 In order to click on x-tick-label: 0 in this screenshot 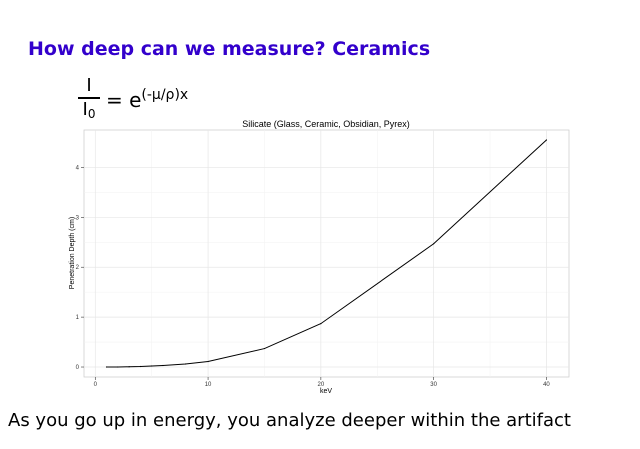, I will do `click(96, 385)`.